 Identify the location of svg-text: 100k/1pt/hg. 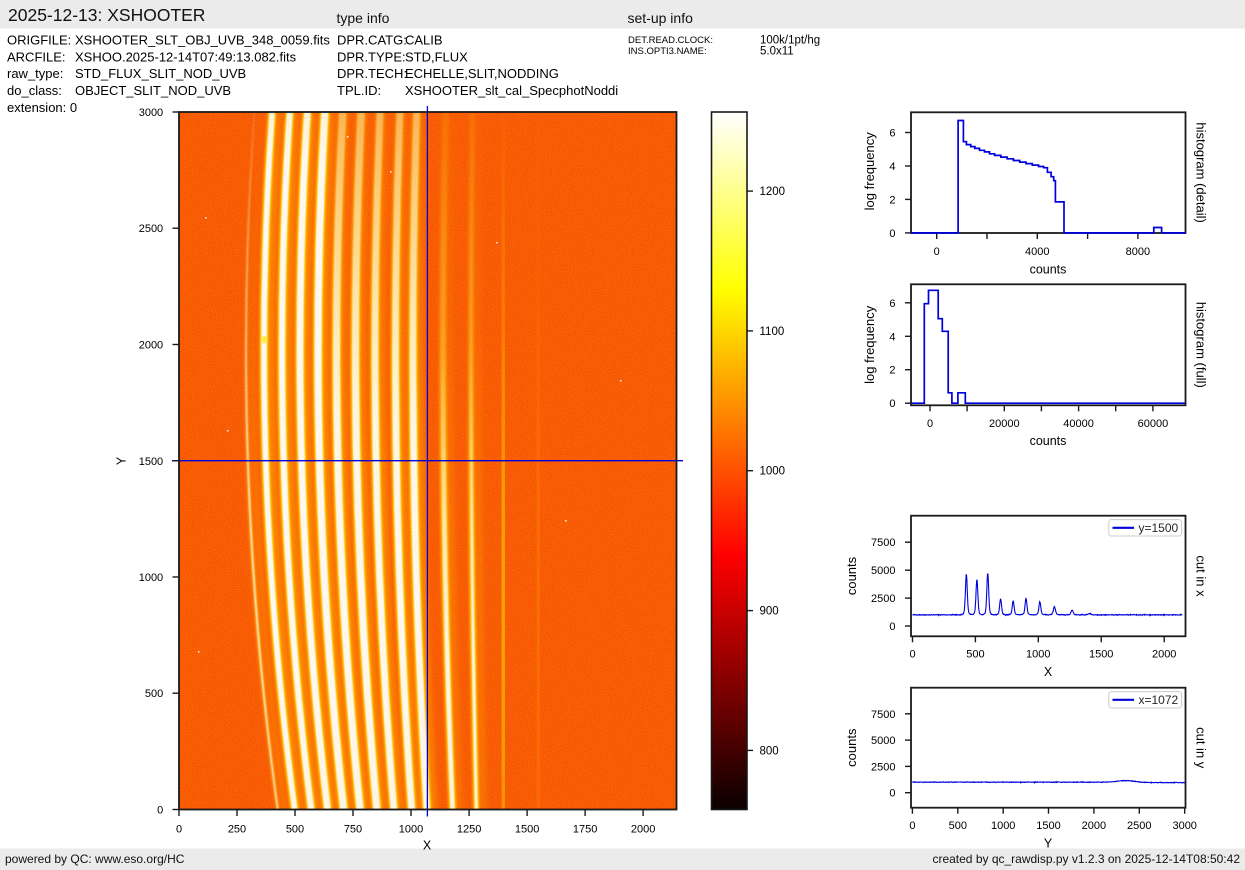
(790, 40).